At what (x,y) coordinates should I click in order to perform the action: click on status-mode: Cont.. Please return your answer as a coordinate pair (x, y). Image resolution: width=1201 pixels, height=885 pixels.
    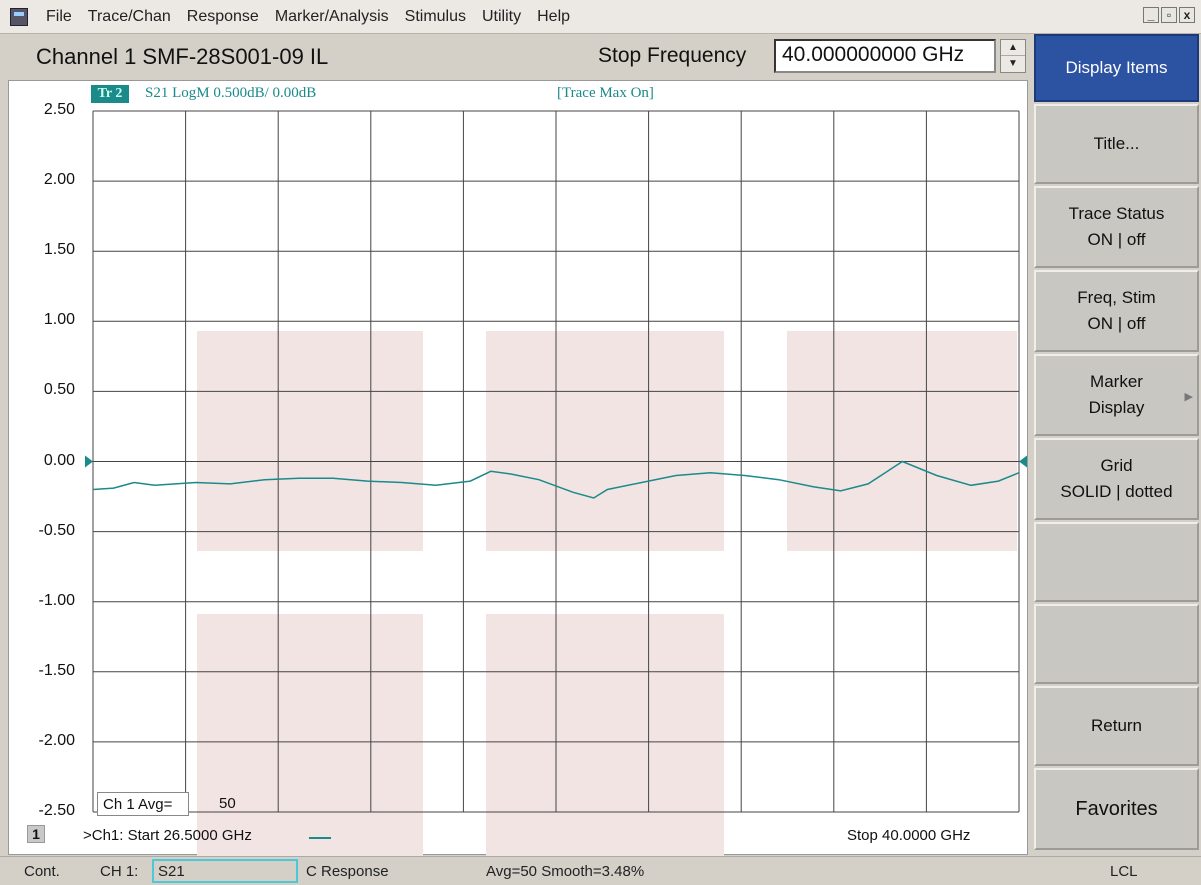
    Looking at the image, I should click on (42, 871).